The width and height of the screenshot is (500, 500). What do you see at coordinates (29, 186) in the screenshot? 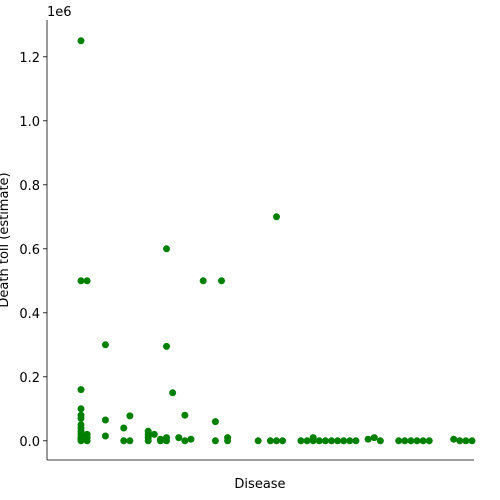
I see `y-tick-label: 0.8` at bounding box center [29, 186].